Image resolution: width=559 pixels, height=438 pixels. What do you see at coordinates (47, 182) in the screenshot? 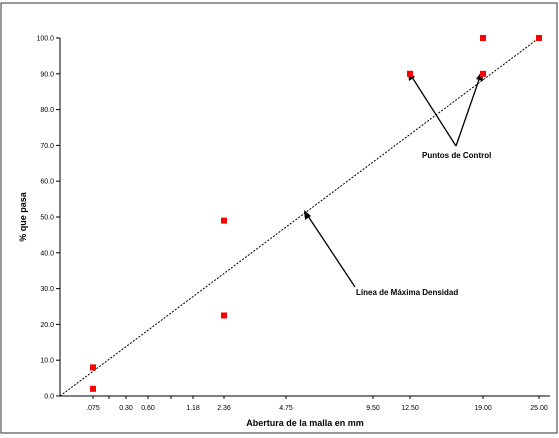
I see `y-tick-label: 60.0` at bounding box center [47, 182].